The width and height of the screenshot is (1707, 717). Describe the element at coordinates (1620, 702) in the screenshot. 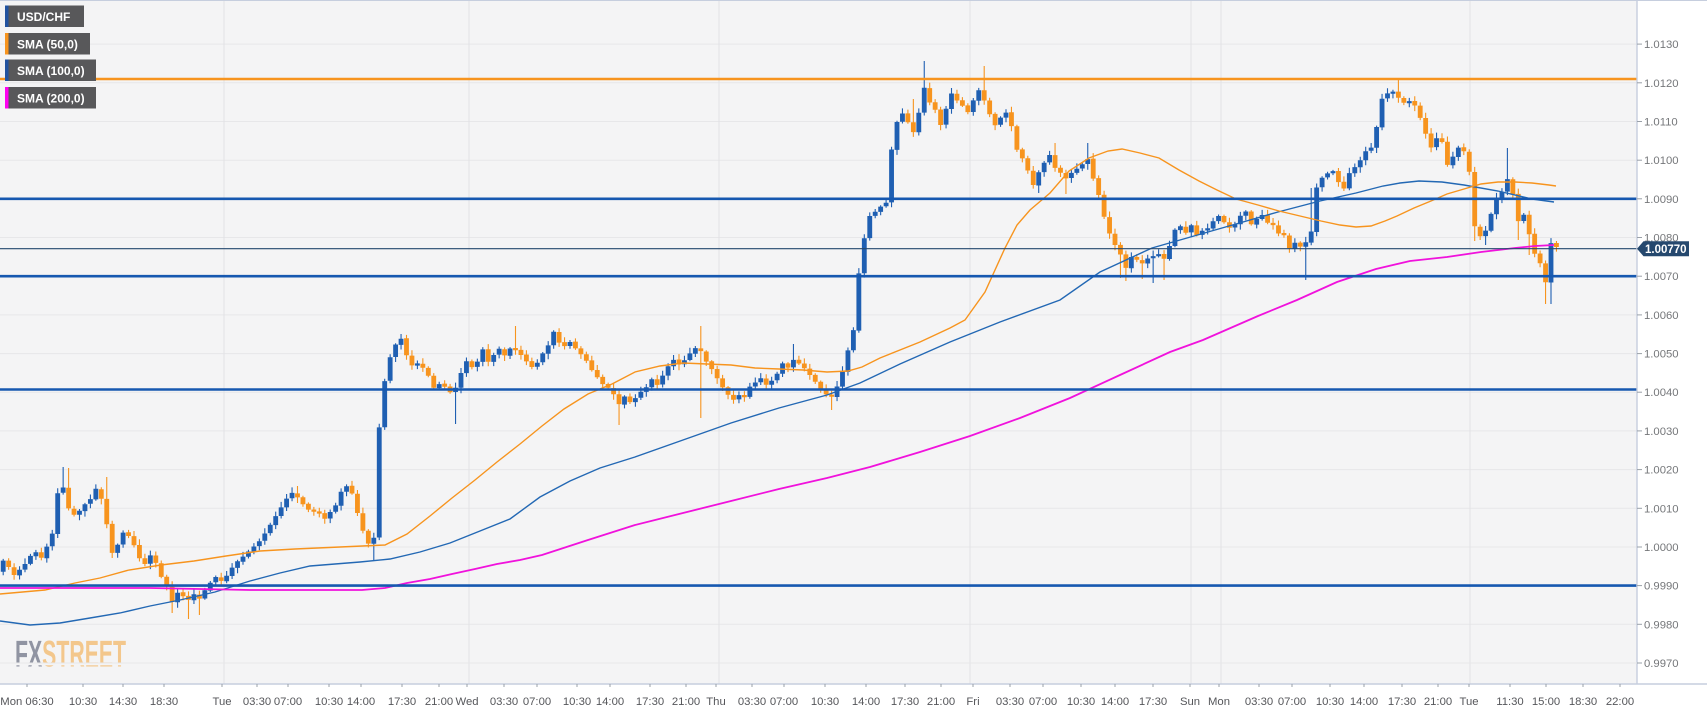

I see `svg-text: 22:00` at that location.